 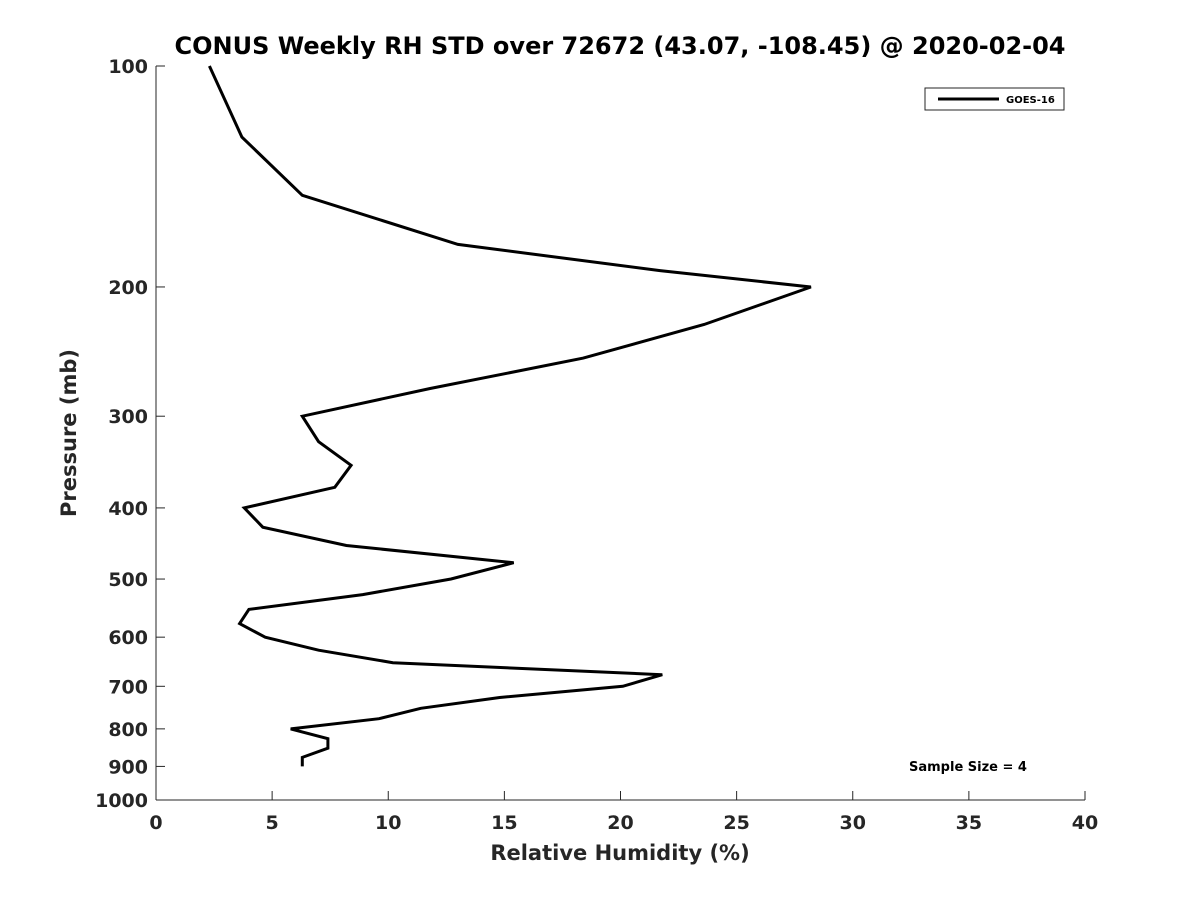 I want to click on y-tick-label: 700, so click(x=128, y=687).